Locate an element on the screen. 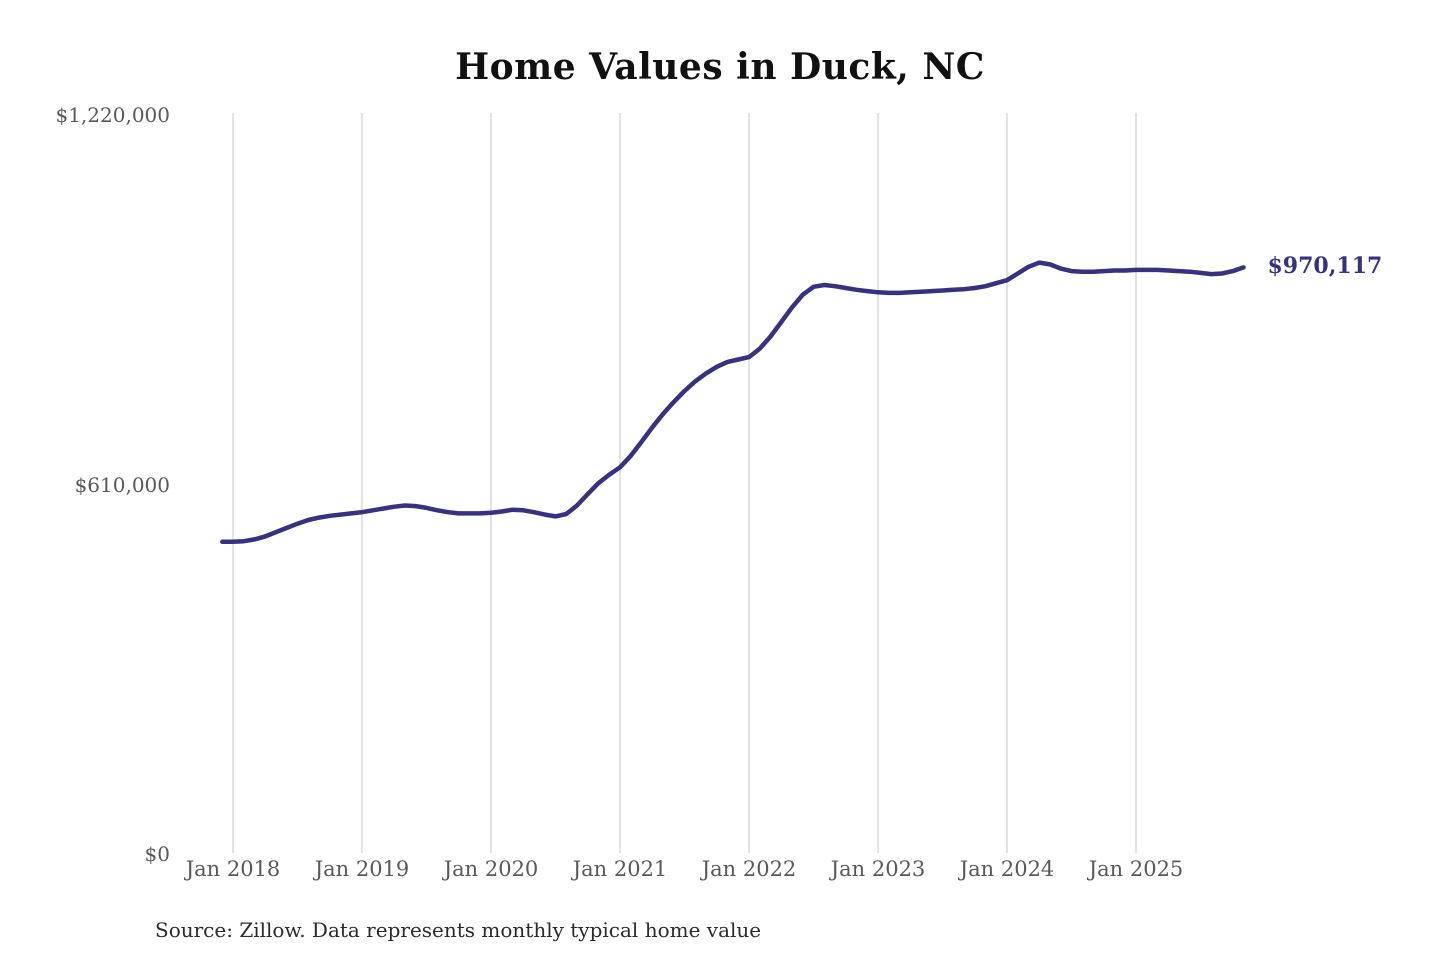 The image size is (1440, 960). y-axis-tick-label: $610,000 is located at coordinates (122, 484).